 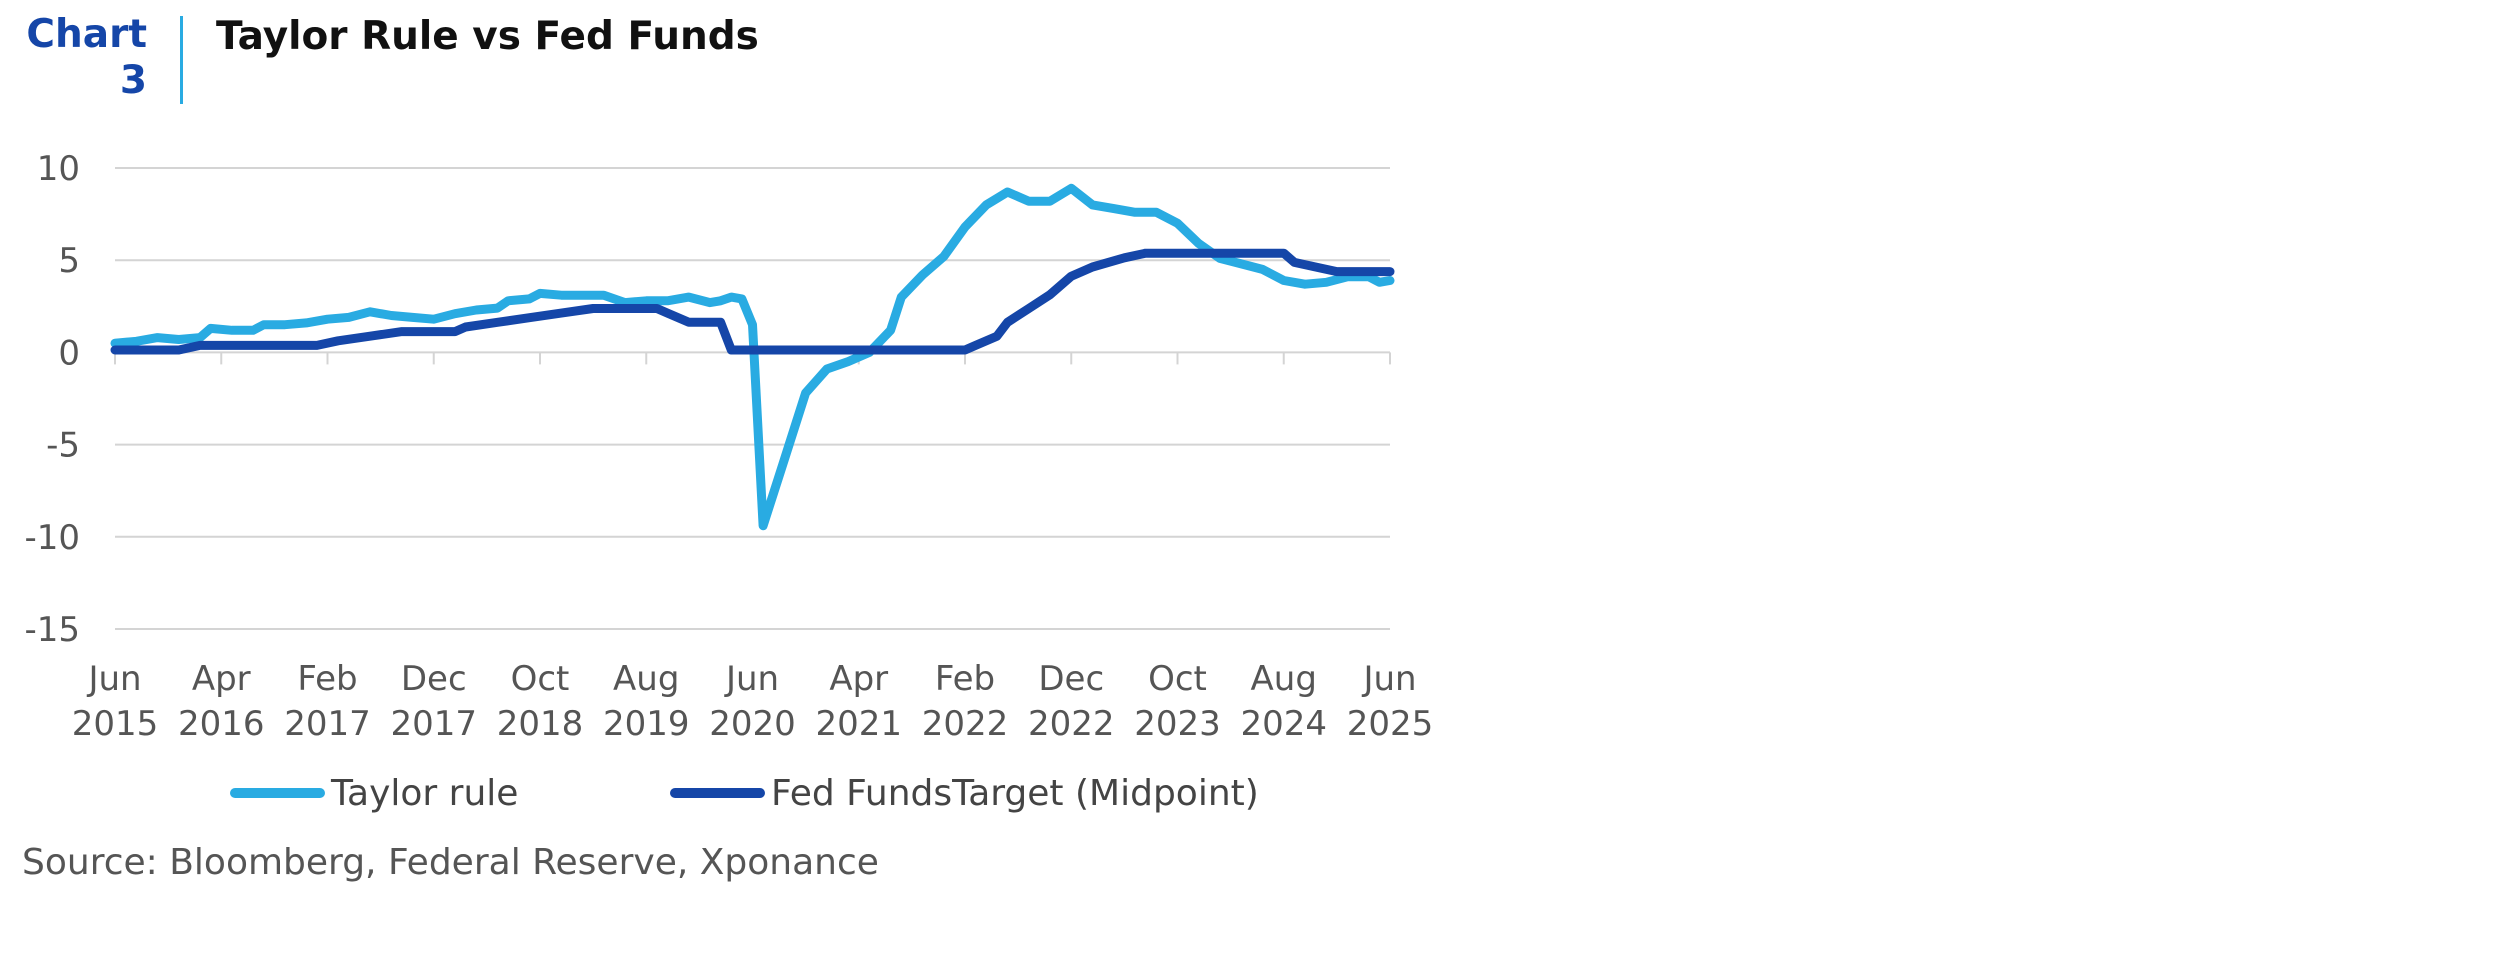 What do you see at coordinates (327, 701) in the screenshot?
I see `x-tick-label: Feb 2017` at bounding box center [327, 701].